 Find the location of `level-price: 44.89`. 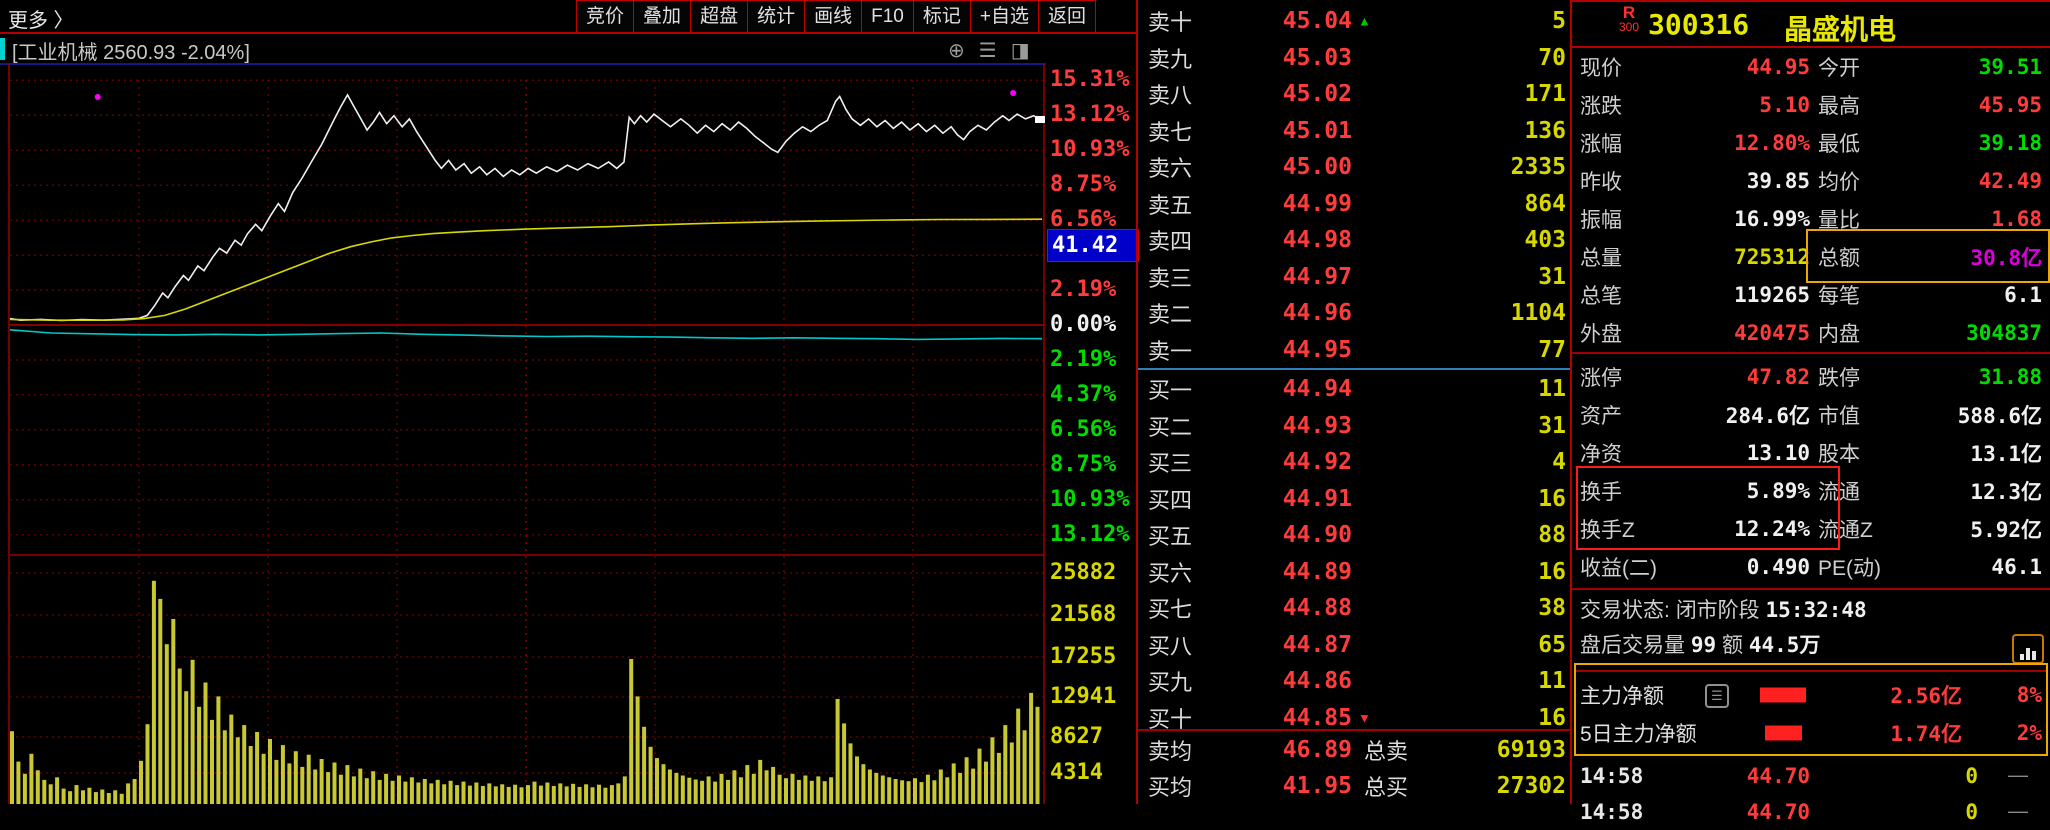

level-price: 44.89 is located at coordinates (1317, 571).